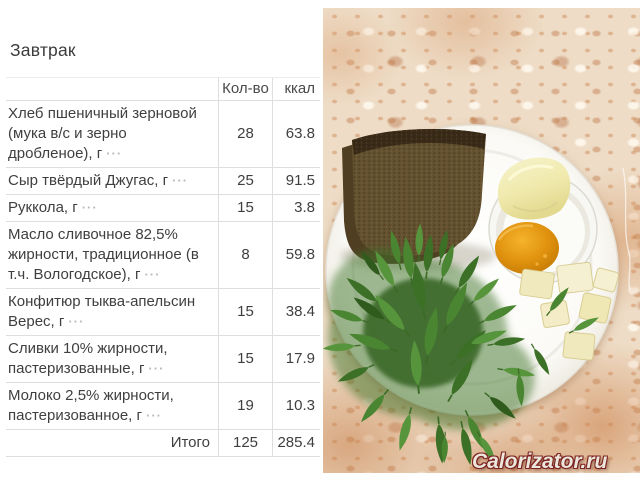 The width and height of the screenshot is (640, 480). I want to click on food-name: Сливки 10% жирности, пастеризованные, г, so click(88, 358).